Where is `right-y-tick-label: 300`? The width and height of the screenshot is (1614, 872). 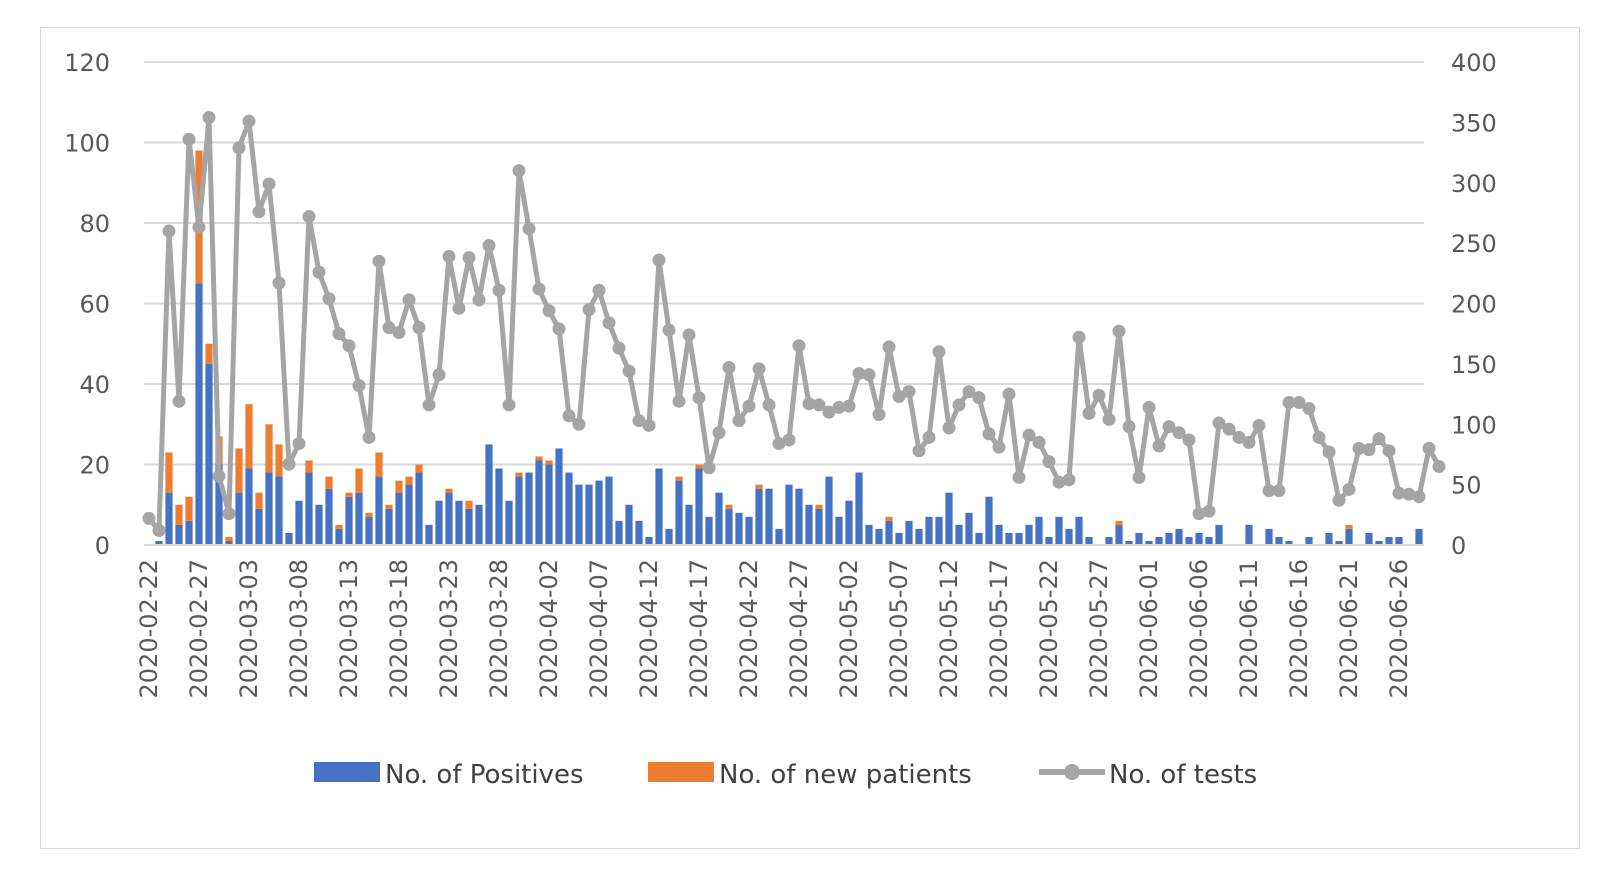 right-y-tick-label: 300 is located at coordinates (1474, 184).